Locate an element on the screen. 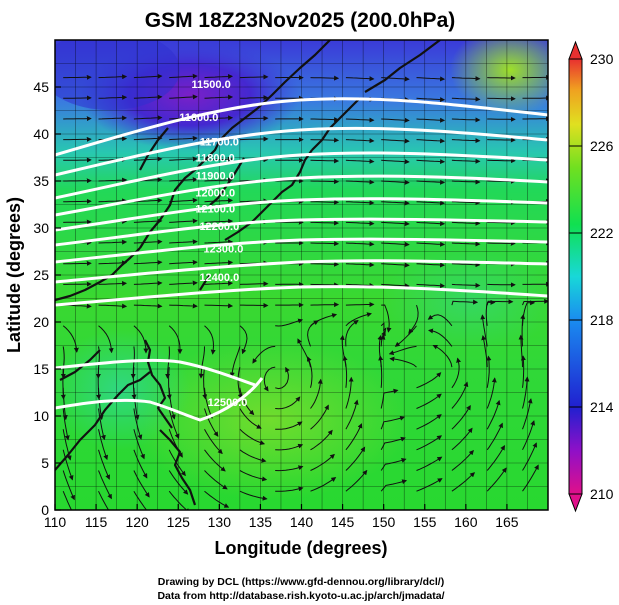 The width and height of the screenshot is (619, 605). warm-region-south is located at coordinates (270, 420).